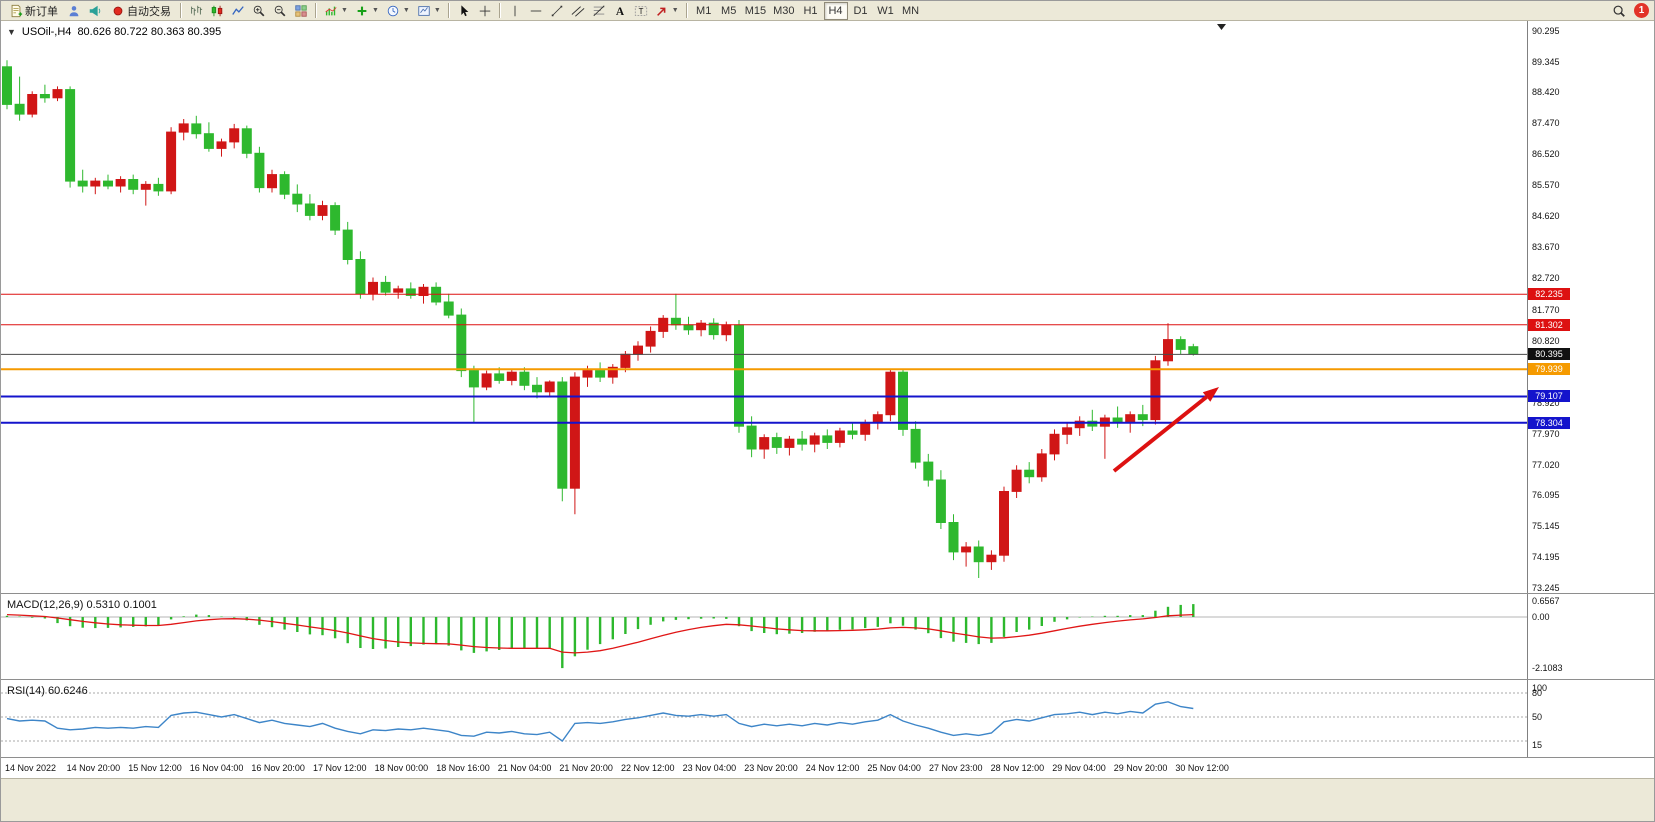 Image resolution: width=1655 pixels, height=822 pixels. I want to click on fibonacci-button, so click(599, 11).